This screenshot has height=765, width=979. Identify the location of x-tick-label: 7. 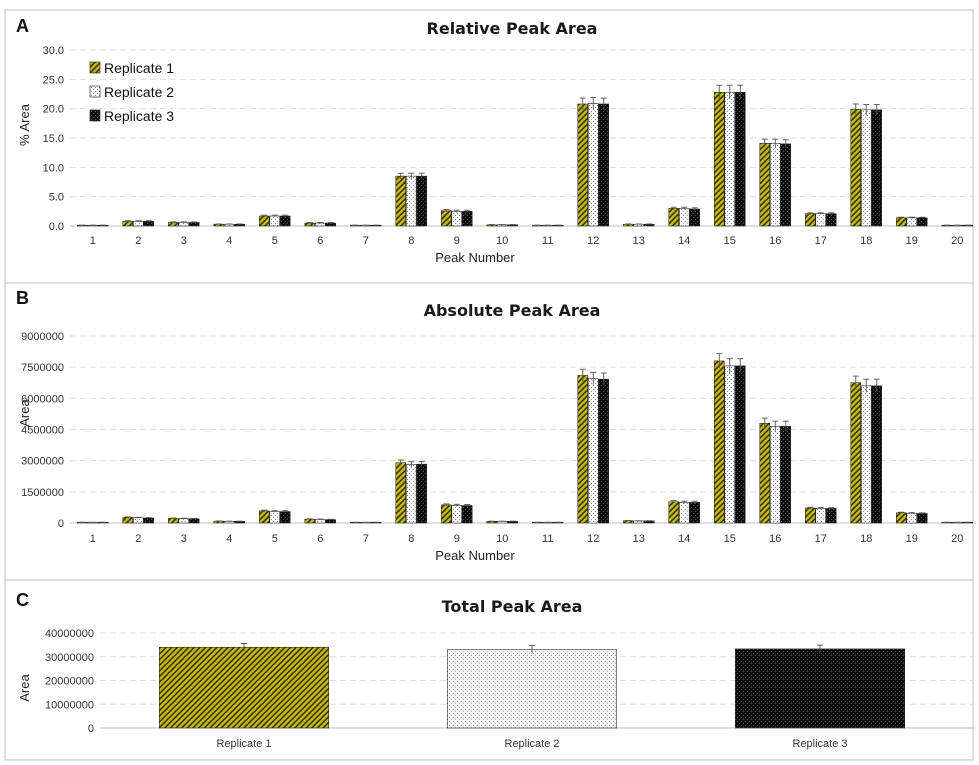
(366, 539).